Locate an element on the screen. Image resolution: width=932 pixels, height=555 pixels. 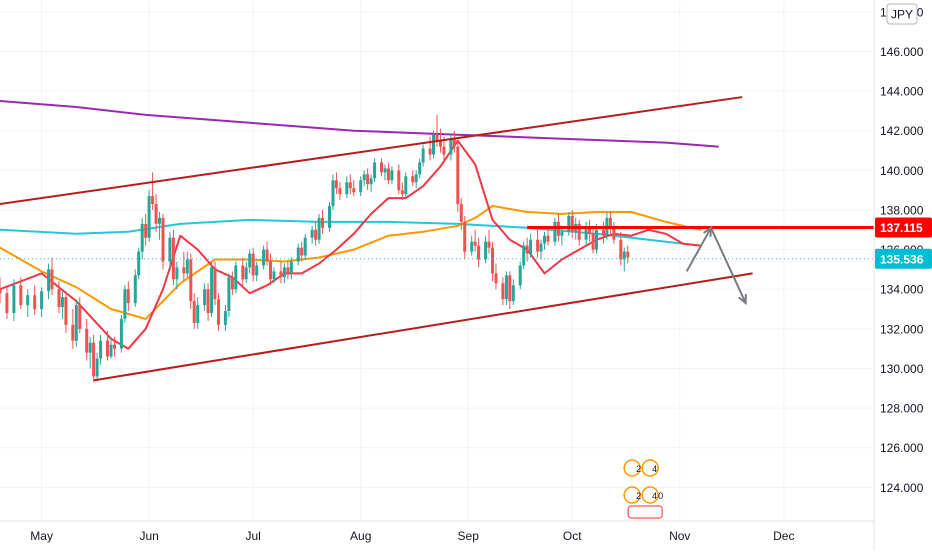
y-tick-label: 134.000 is located at coordinates (902, 290).